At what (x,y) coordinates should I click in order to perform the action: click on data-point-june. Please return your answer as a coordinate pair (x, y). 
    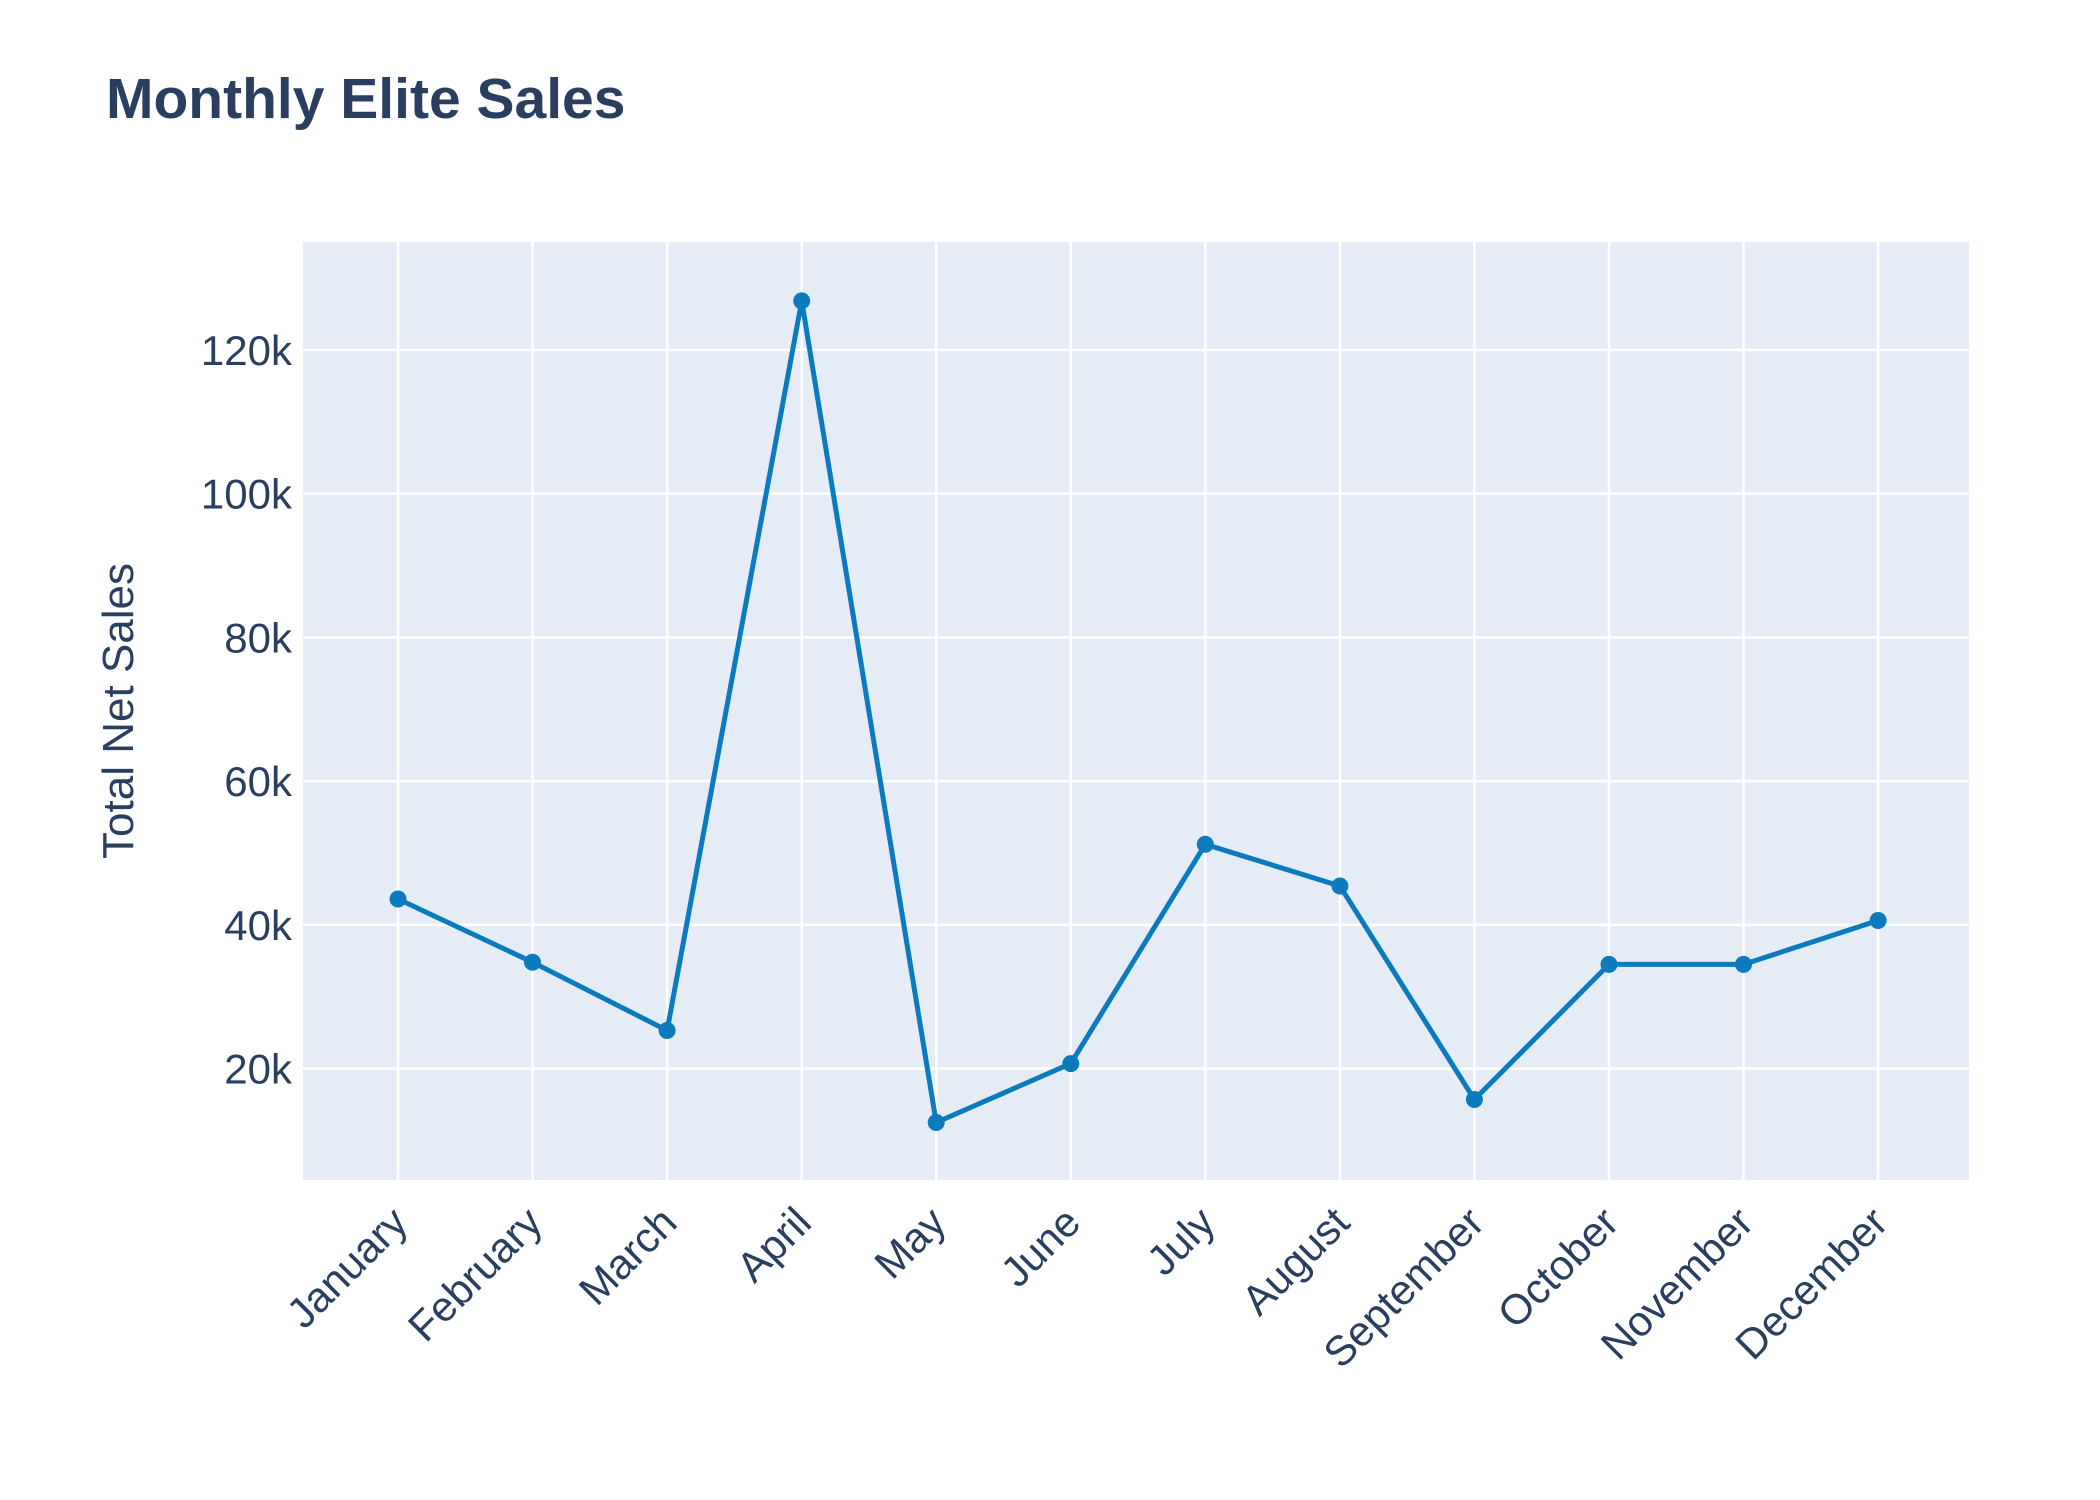
    Looking at the image, I should click on (1071, 1064).